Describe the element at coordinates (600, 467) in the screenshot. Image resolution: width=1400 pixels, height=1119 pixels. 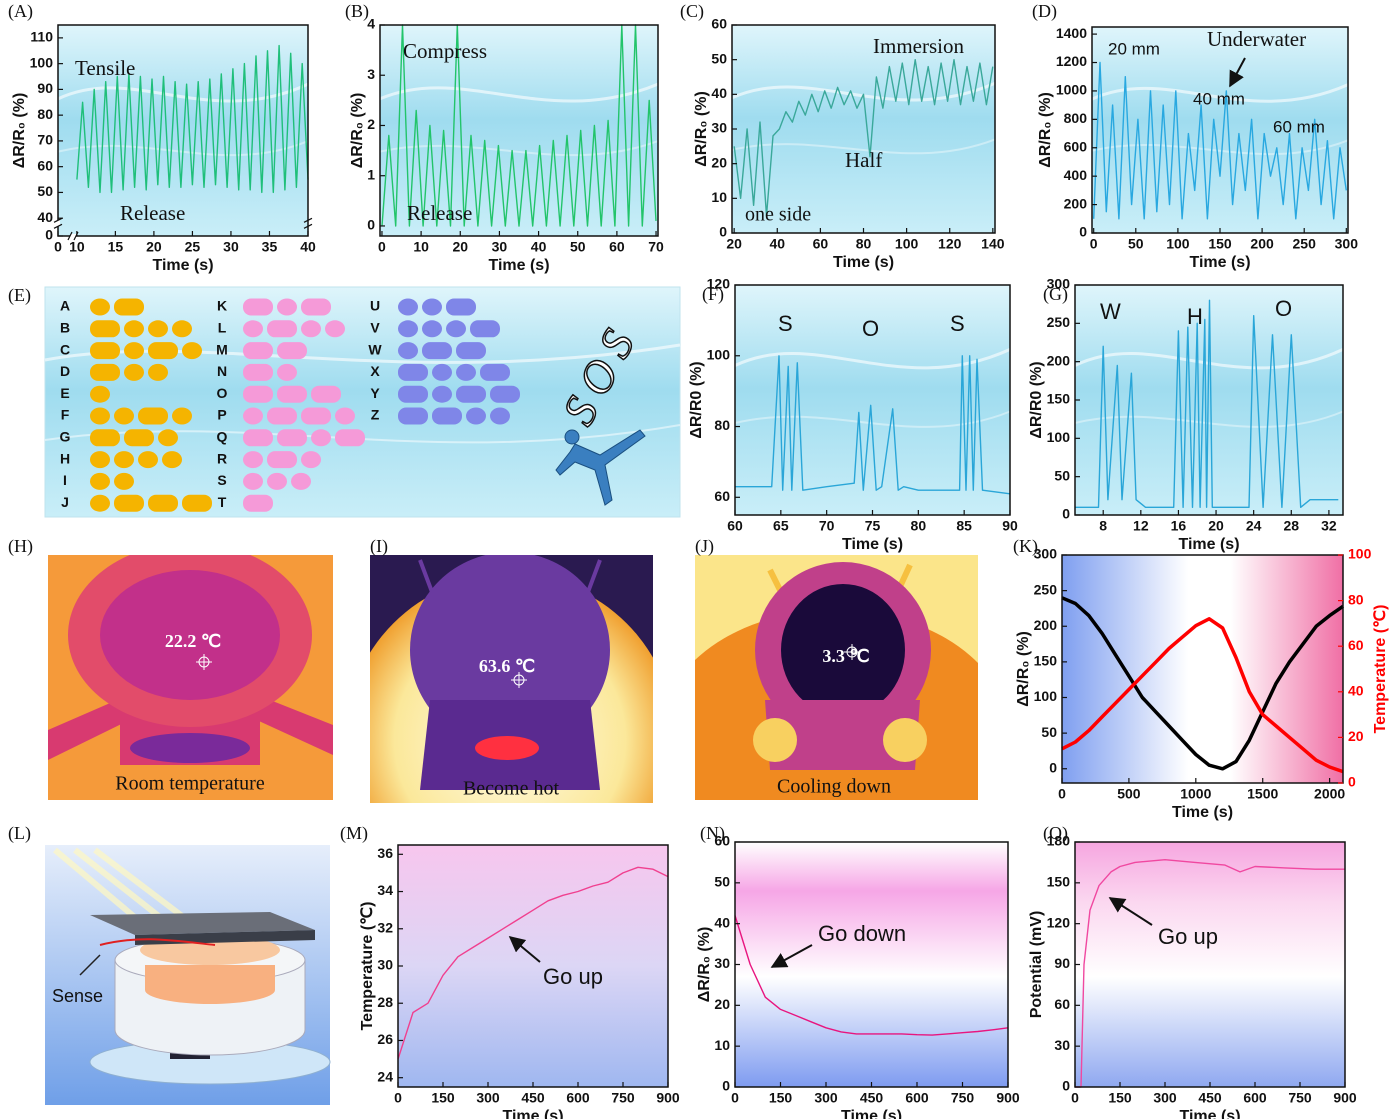
I see `diver` at that location.